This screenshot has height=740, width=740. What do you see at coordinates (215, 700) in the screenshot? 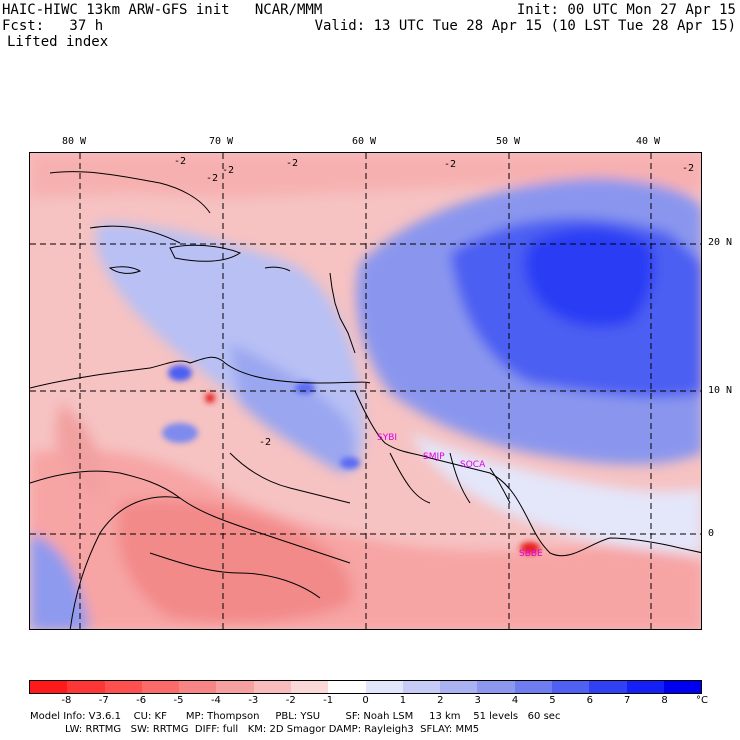
I see `colorbar-tick-label: -4` at bounding box center [215, 700].